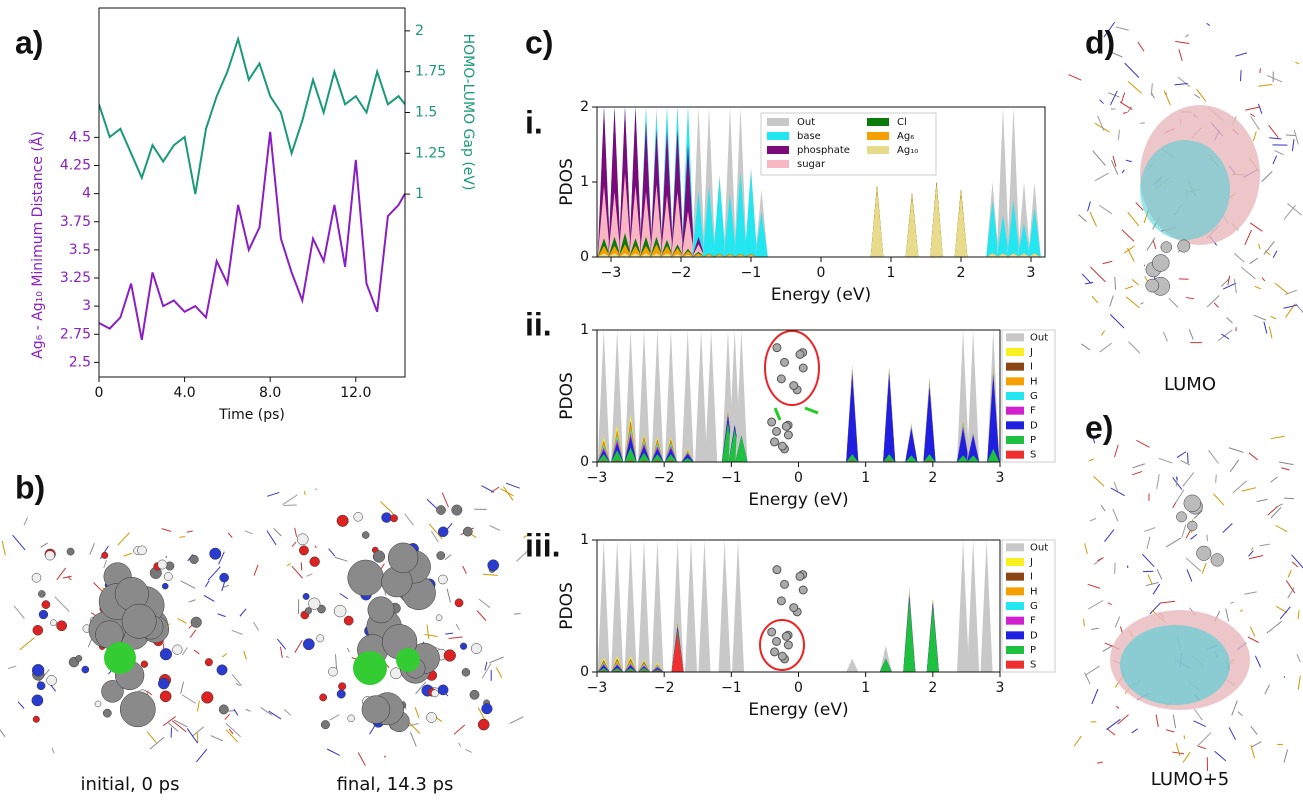 This screenshot has height=800, width=1303. I want to click on legend-label: H, so click(1034, 381).